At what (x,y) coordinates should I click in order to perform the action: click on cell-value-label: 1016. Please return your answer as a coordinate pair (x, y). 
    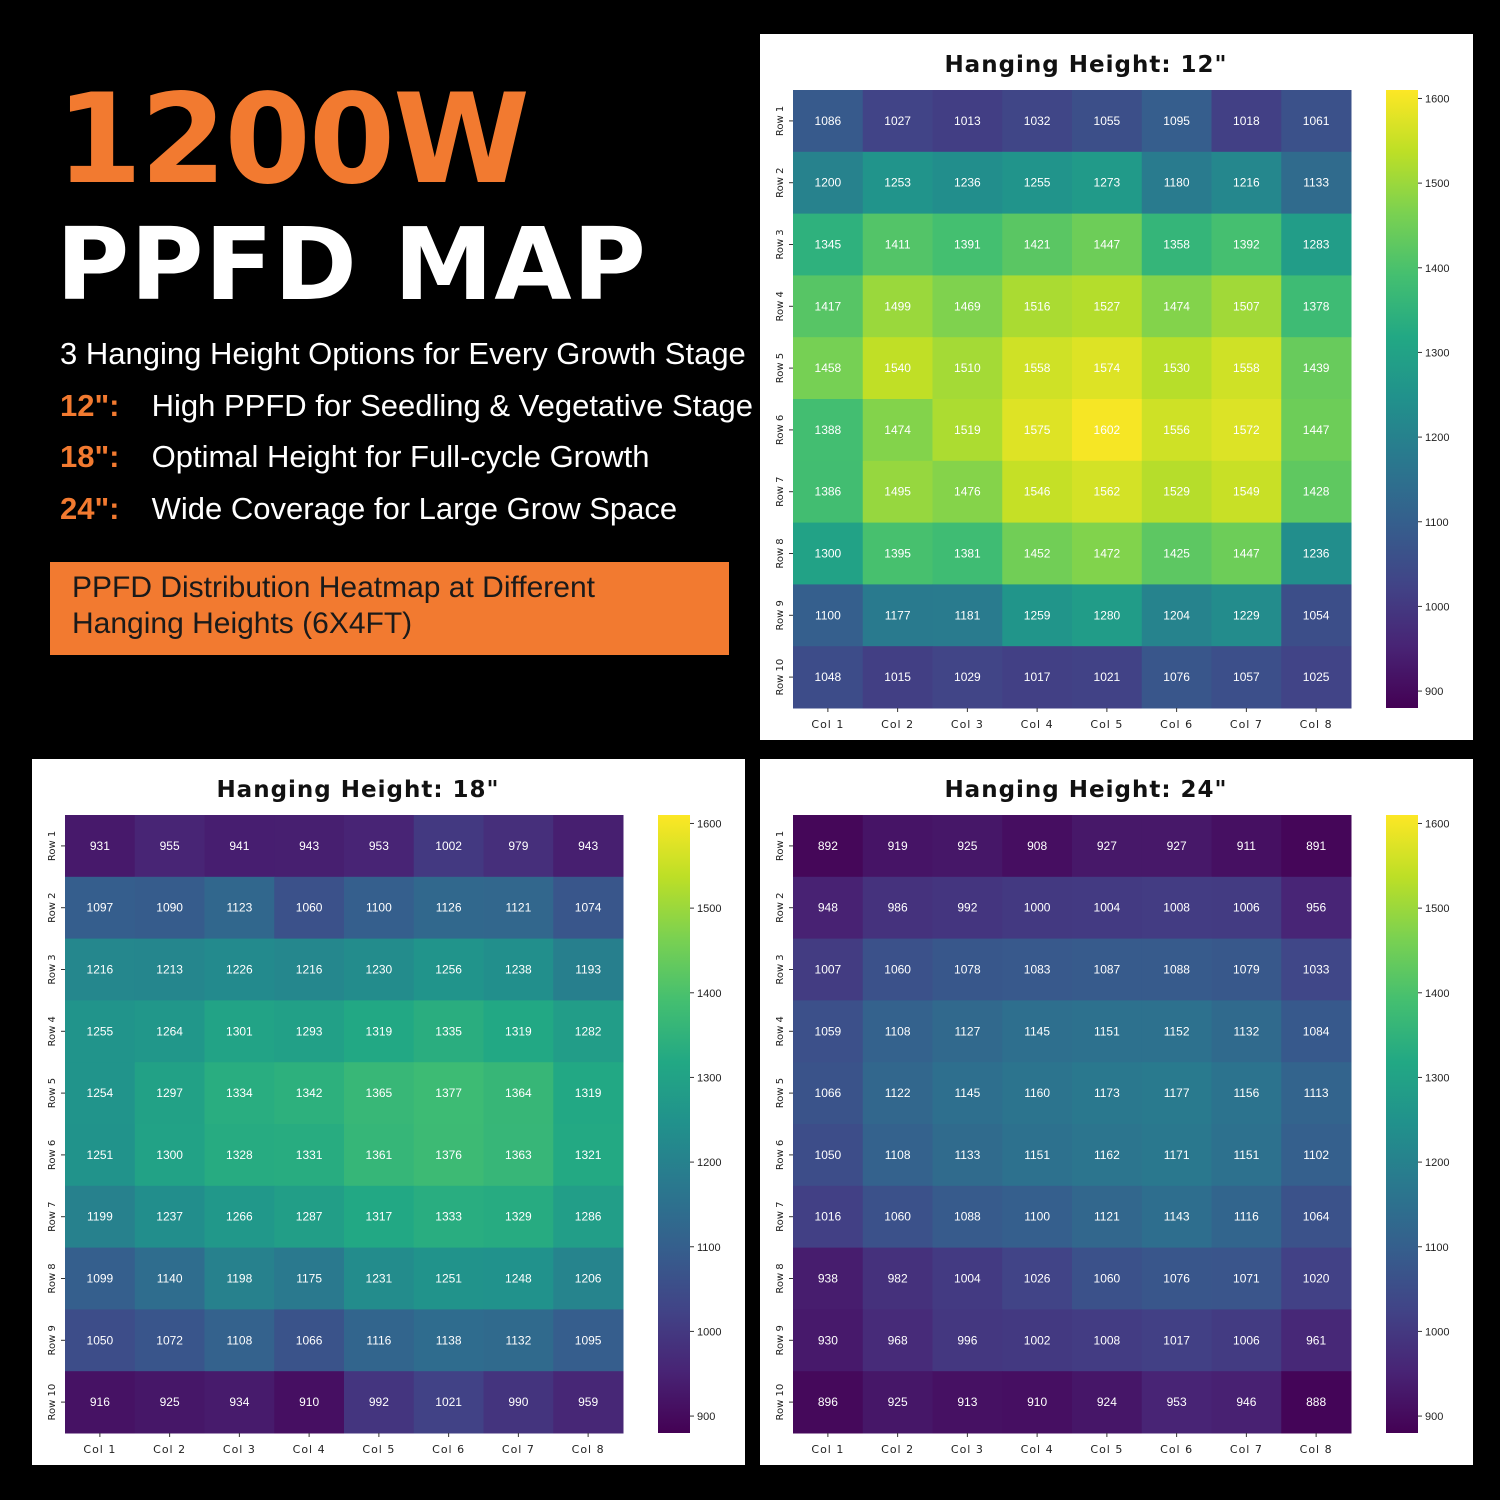
    Looking at the image, I should click on (828, 1217).